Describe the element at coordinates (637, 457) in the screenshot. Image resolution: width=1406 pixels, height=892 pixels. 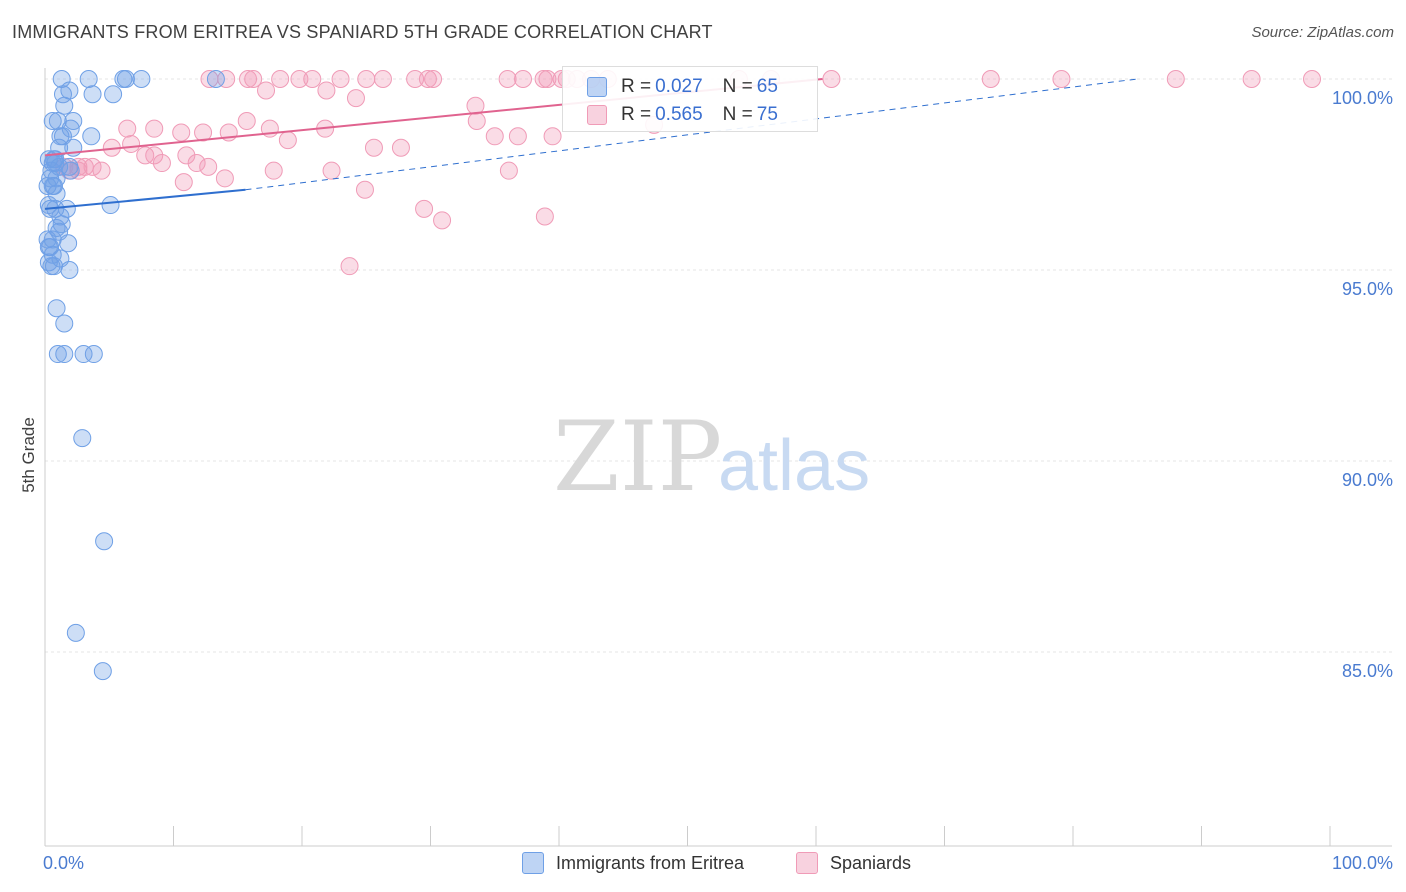
I see `watermark-zip: ZIP` at that location.